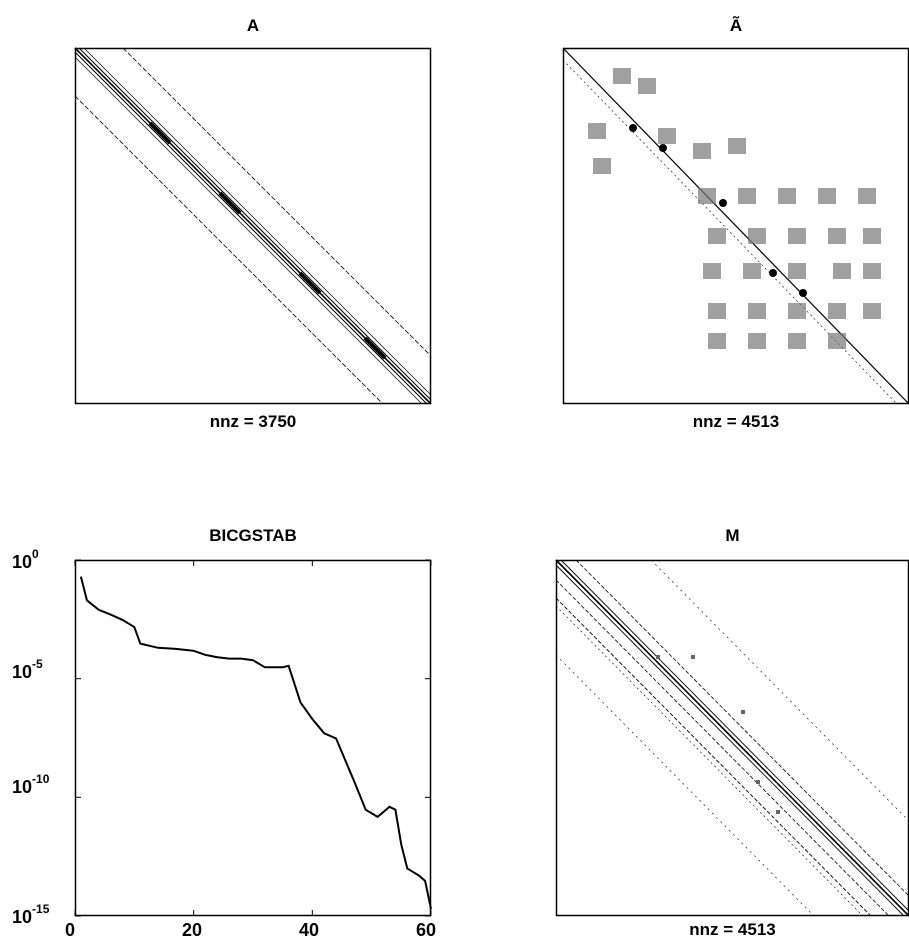  I want to click on diagonal-band-far-upper, so click(780, 690).